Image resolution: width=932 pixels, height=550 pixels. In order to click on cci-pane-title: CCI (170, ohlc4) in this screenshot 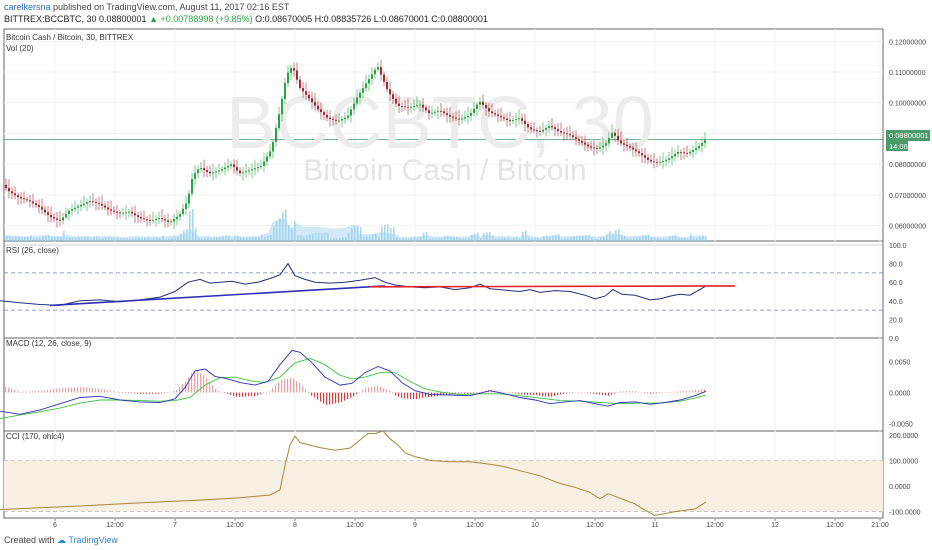, I will do `click(35, 436)`.